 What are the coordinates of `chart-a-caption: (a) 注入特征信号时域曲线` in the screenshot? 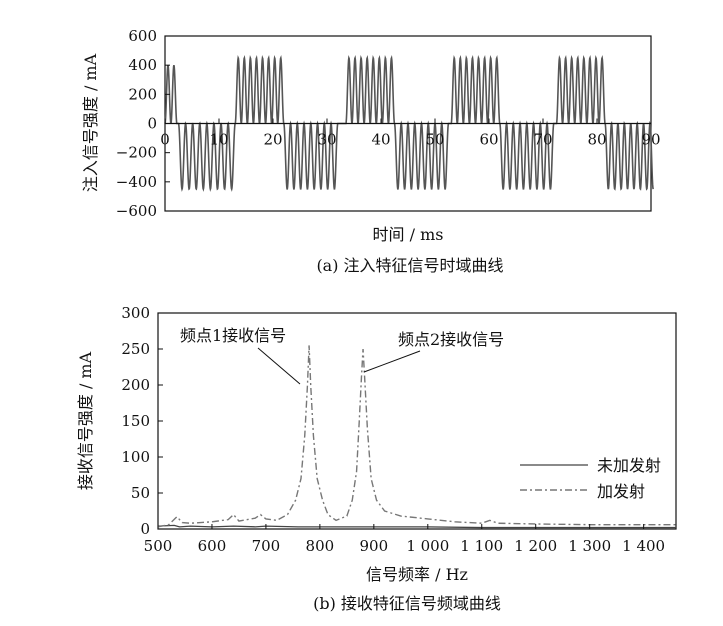 It's located at (409, 265).